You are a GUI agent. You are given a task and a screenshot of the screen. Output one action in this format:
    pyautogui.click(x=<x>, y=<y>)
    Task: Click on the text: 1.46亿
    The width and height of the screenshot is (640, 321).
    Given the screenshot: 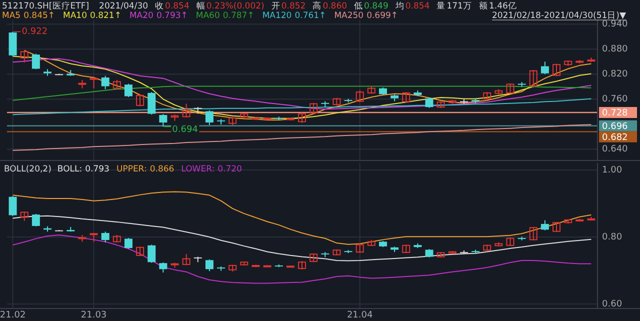 What is the action you would take?
    pyautogui.click(x=502, y=6)
    